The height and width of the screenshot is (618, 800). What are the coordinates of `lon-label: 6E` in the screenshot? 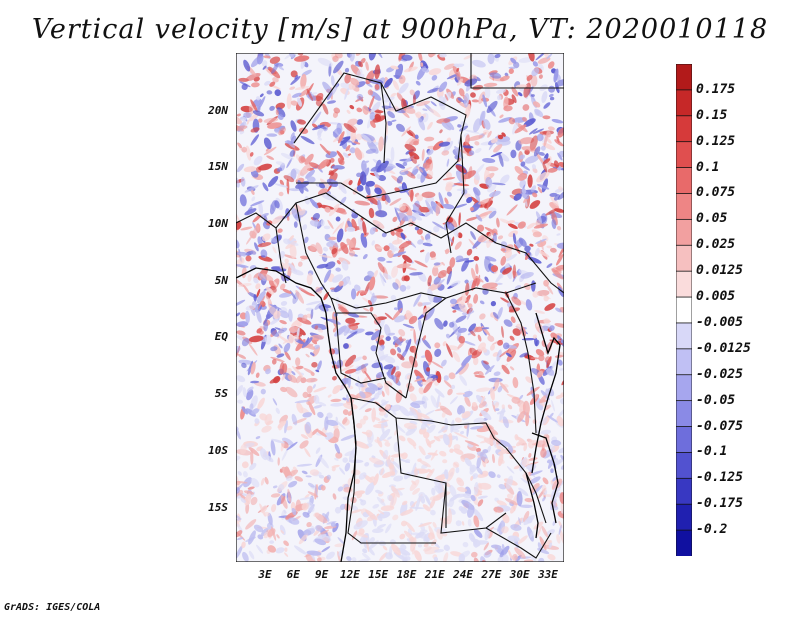 It's located at (293, 574).